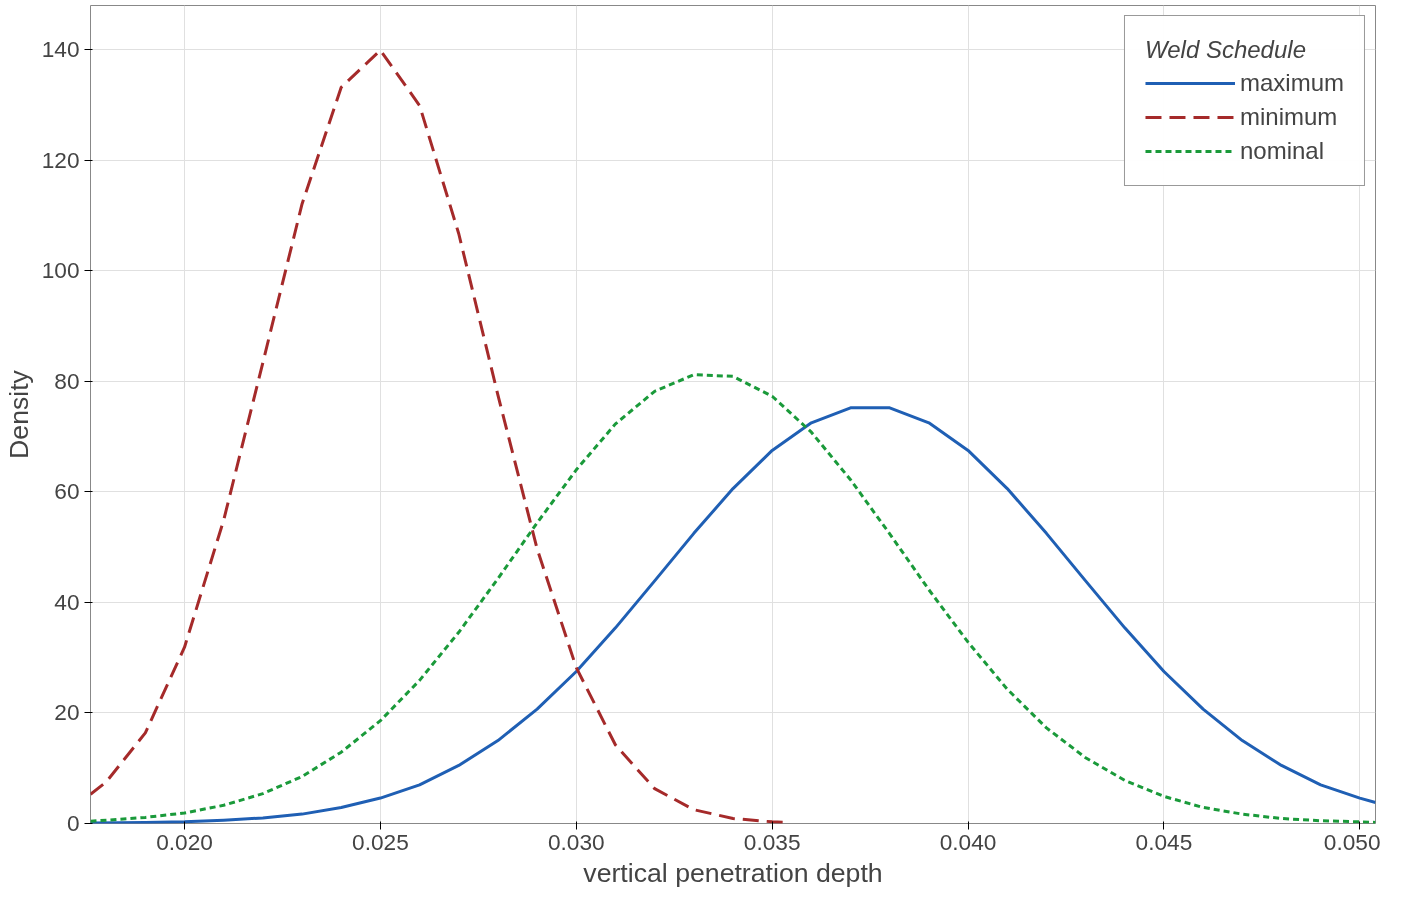 The height and width of the screenshot is (910, 1420). Describe the element at coordinates (67, 601) in the screenshot. I see `y-tick-label: 40` at that location.